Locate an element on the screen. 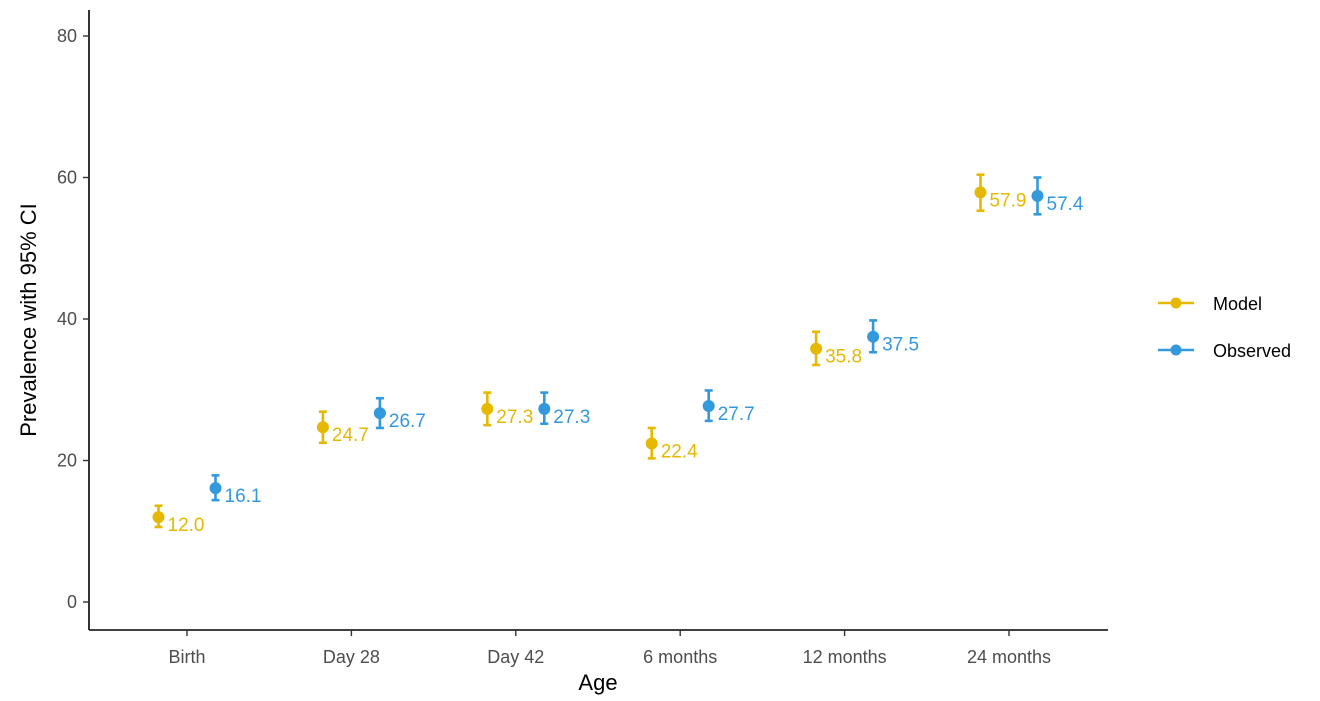  legend-item-model: Model is located at coordinates (1210, 304).